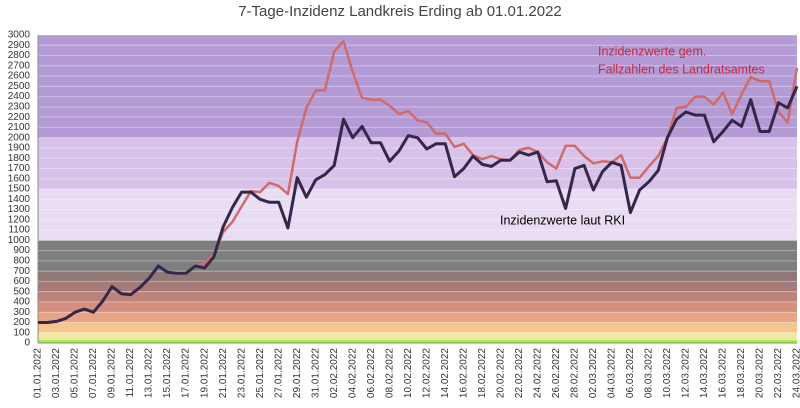 The image size is (800, 408). What do you see at coordinates (21, 322) in the screenshot?
I see `y-tick-label: 200` at bounding box center [21, 322].